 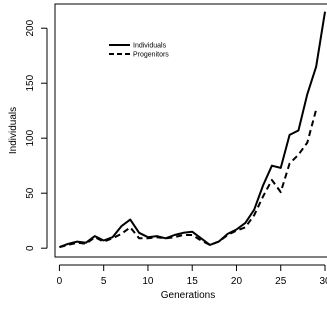 What do you see at coordinates (30, 137) in the screenshot?
I see `y-tick-label: 100` at bounding box center [30, 137].